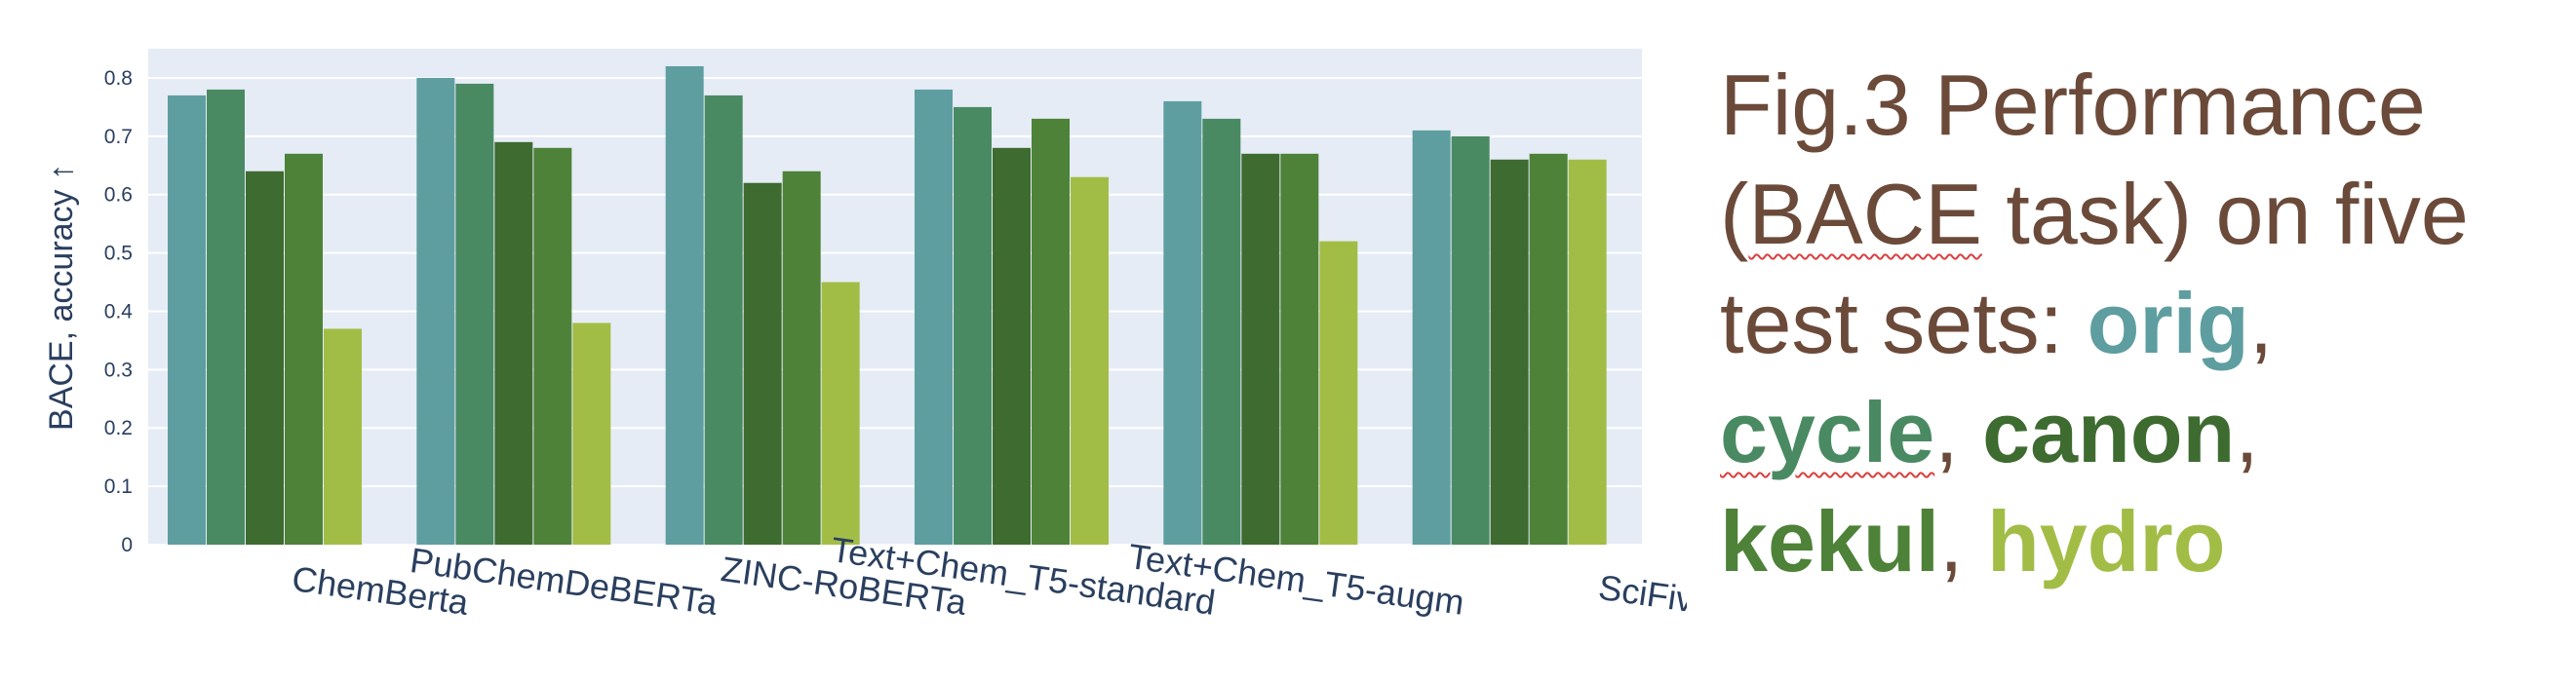 The image size is (2576, 684). Describe the element at coordinates (118, 254) in the screenshot. I see `y-tick-label: 0.5` at that location.